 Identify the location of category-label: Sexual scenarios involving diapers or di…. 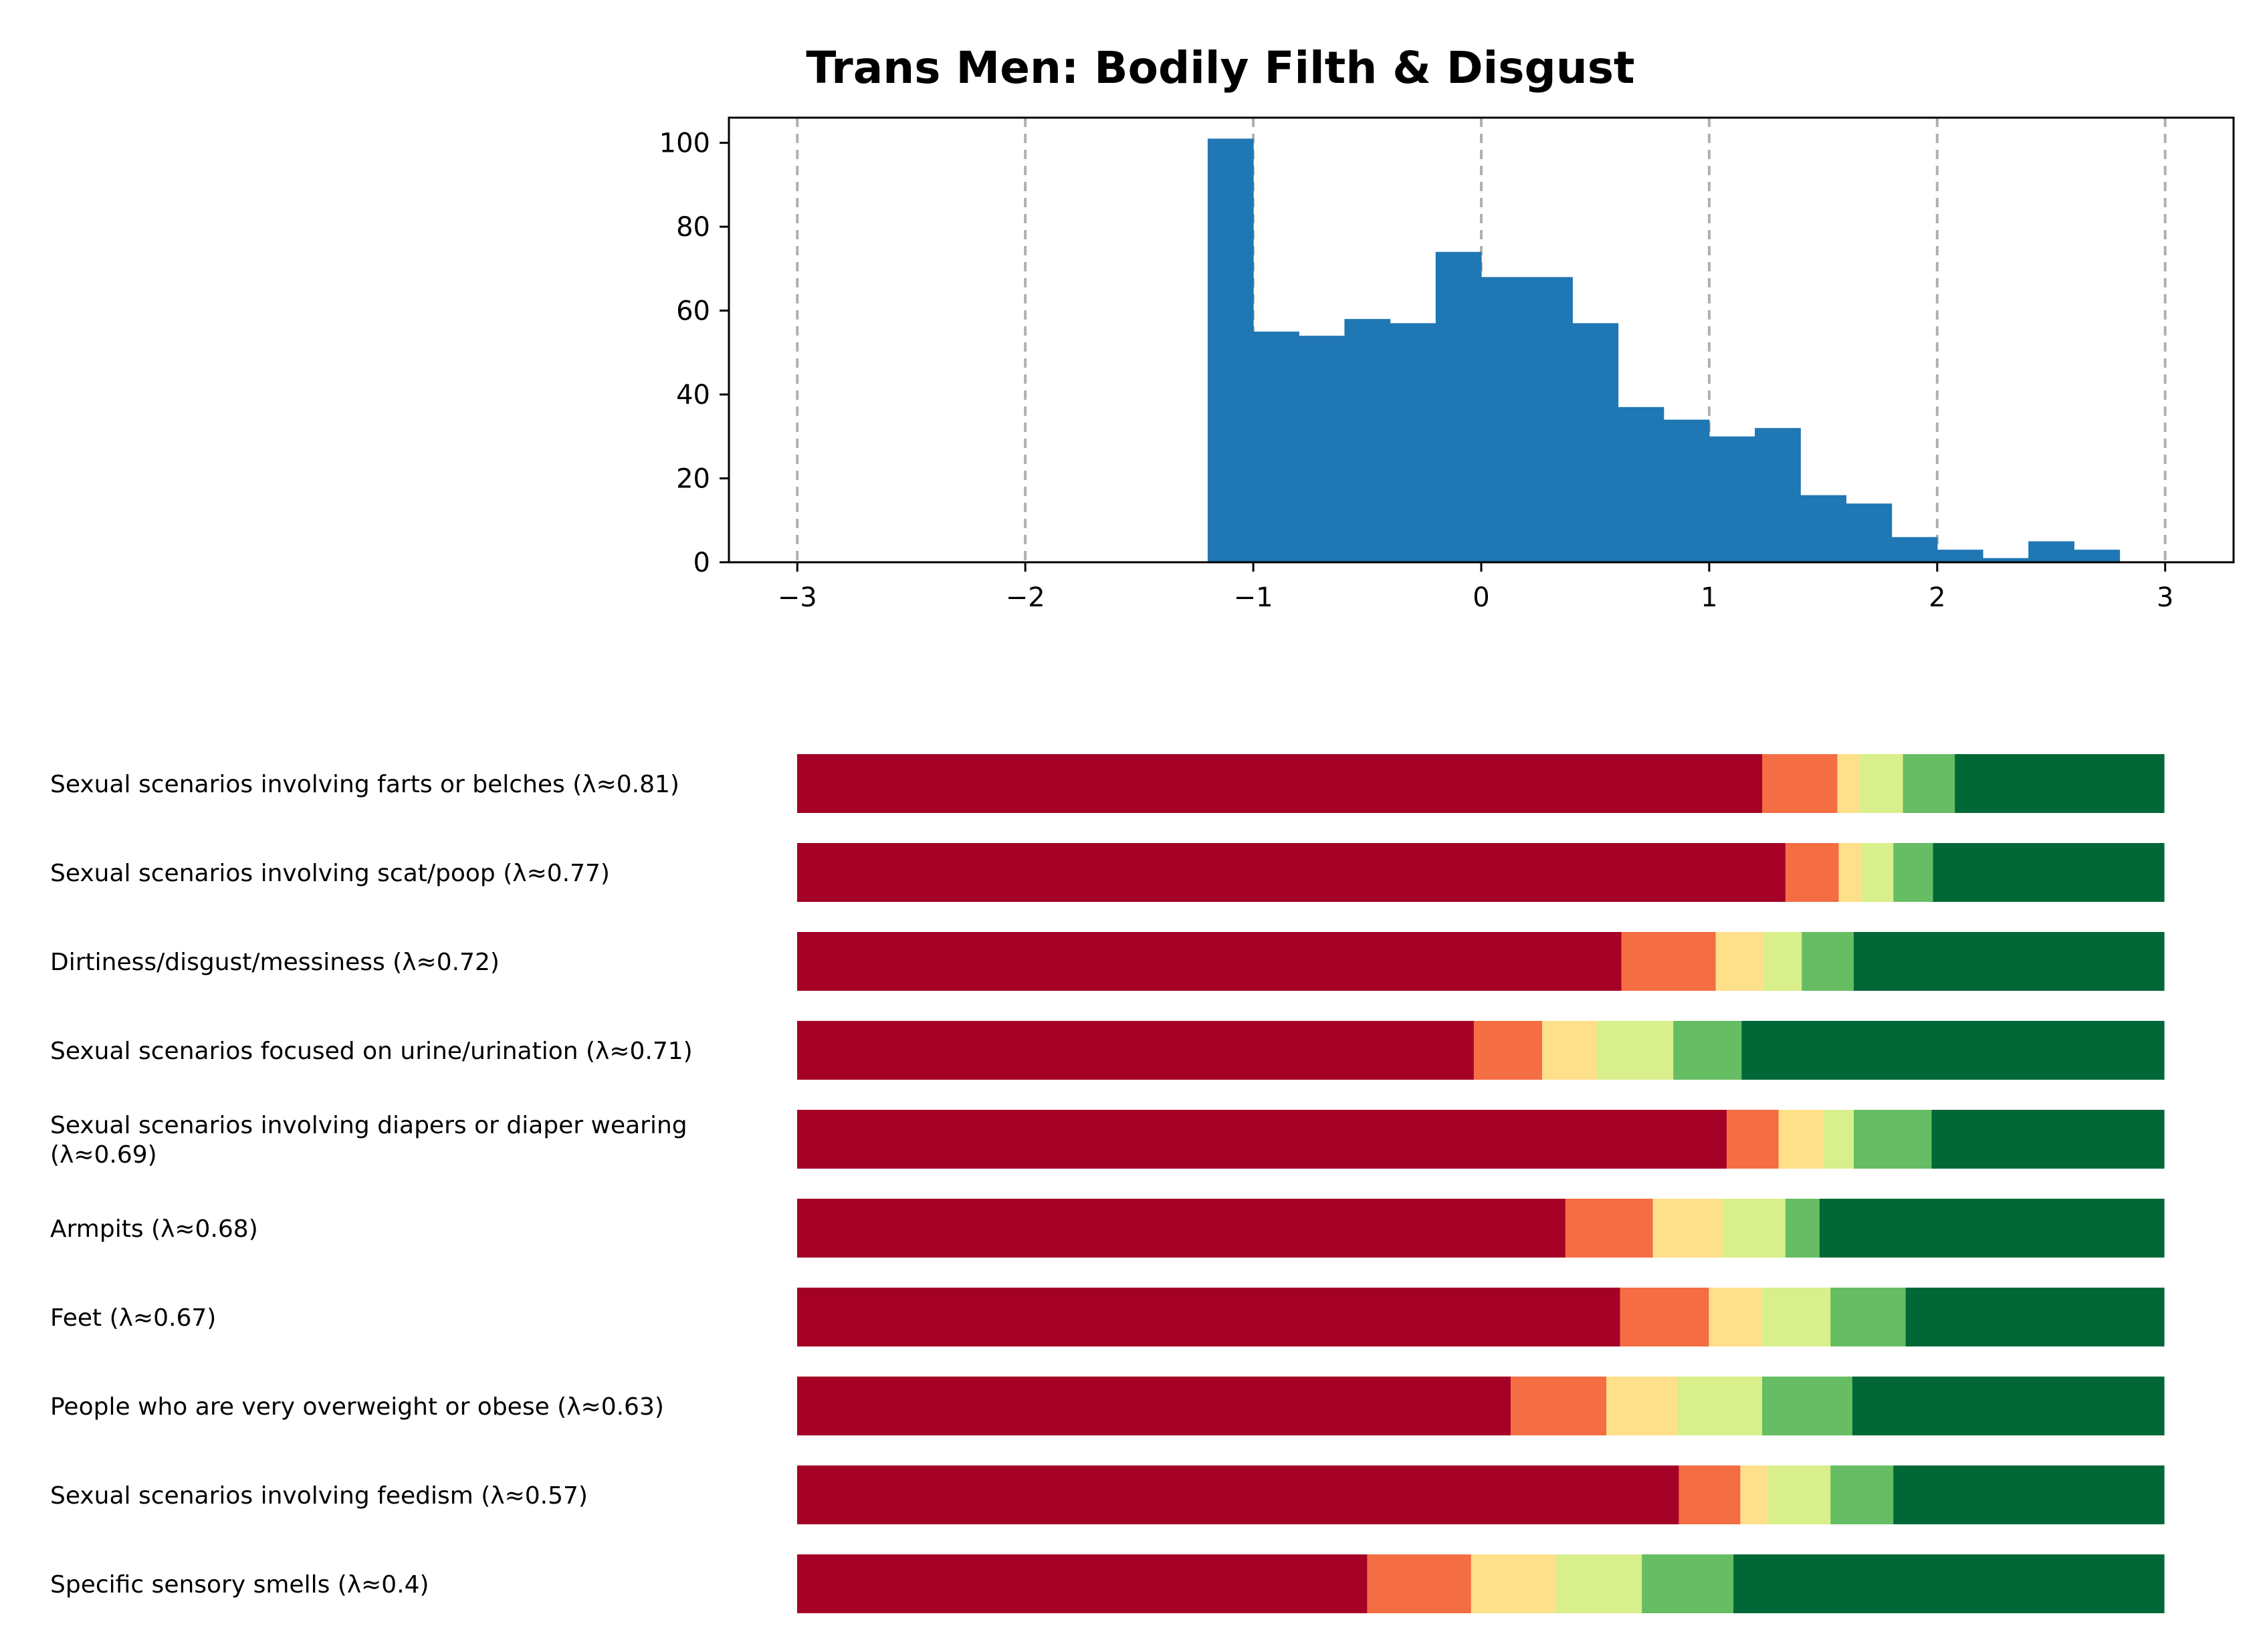
(369, 1140).